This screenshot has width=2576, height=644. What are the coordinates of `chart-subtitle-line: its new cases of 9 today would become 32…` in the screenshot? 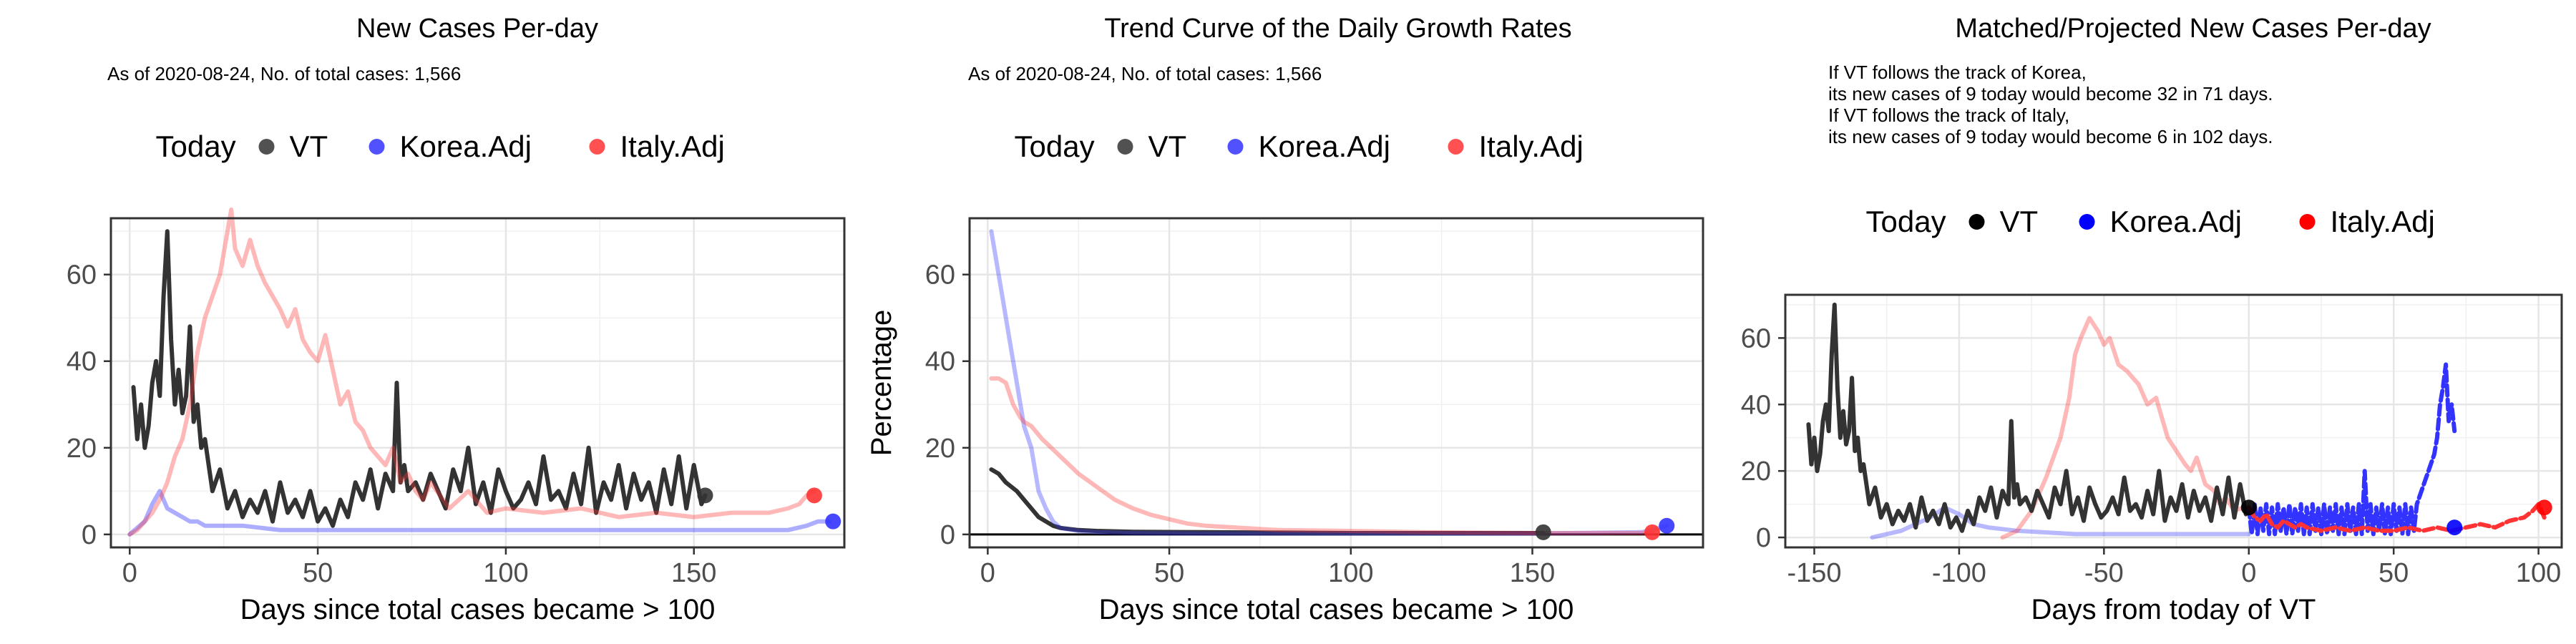 It's located at (2050, 93).